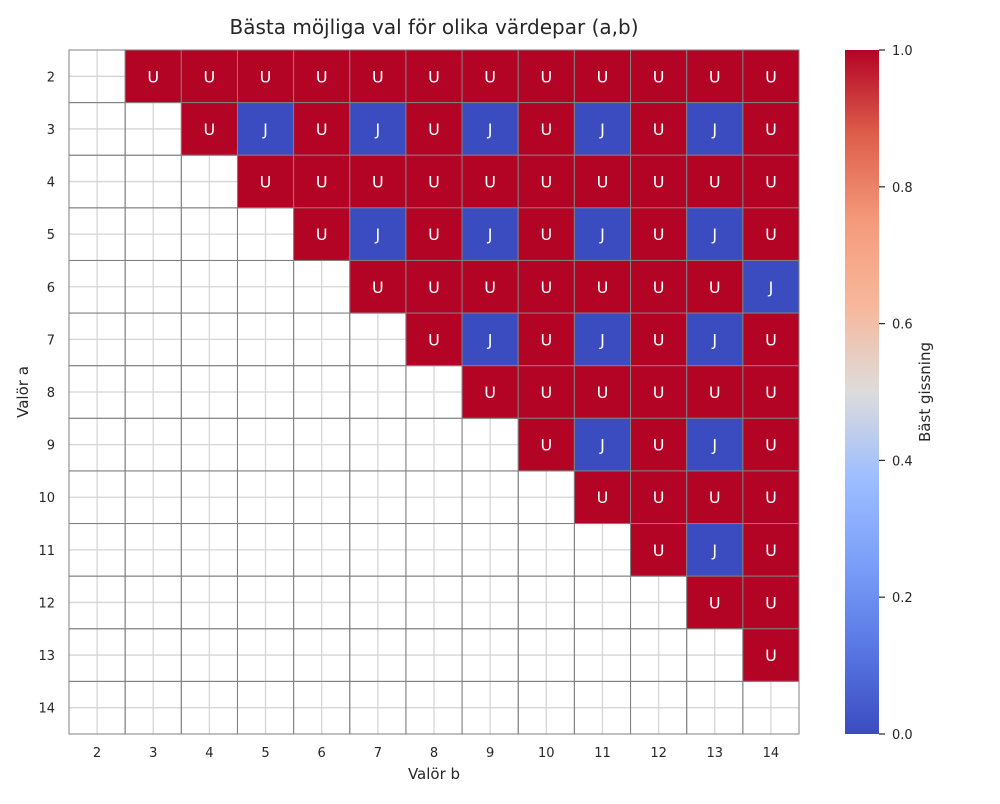 The image size is (1000, 804). Describe the element at coordinates (23, 392) in the screenshot. I see `y-axis-label: Valör a` at that location.